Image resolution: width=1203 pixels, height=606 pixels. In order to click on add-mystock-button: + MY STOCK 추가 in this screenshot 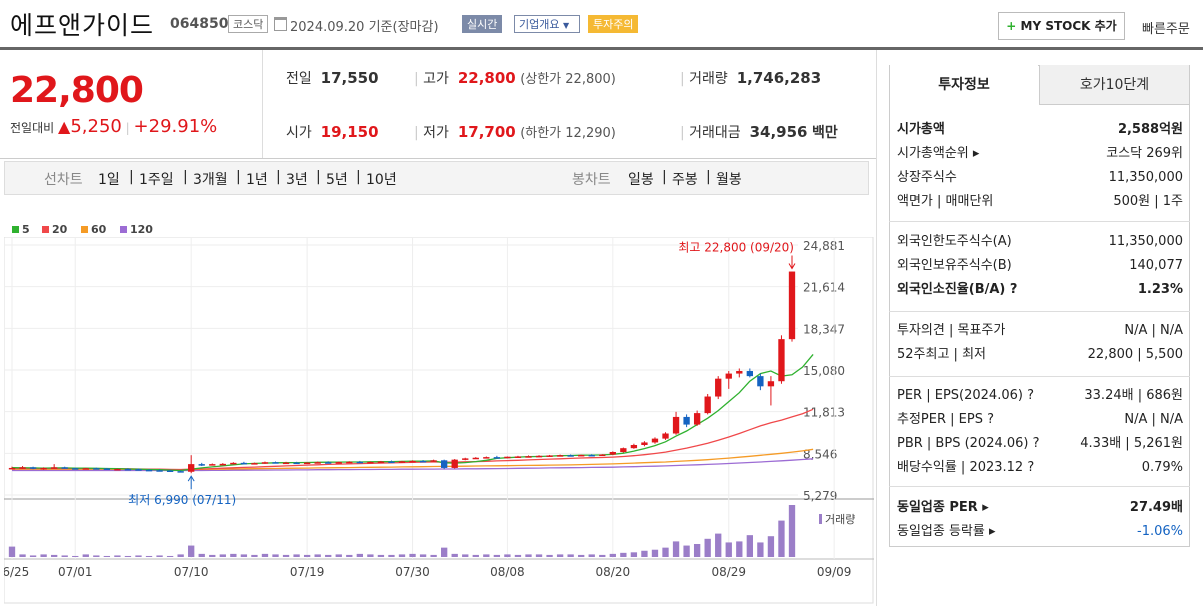, I will do `click(1061, 26)`.